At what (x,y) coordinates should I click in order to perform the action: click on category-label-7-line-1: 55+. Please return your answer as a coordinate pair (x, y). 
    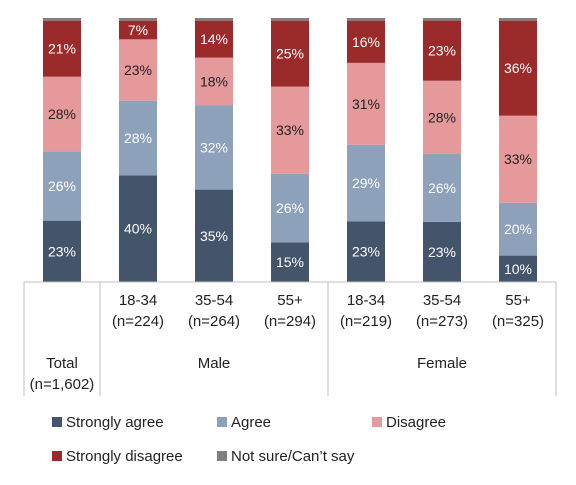
    Looking at the image, I should click on (518, 300).